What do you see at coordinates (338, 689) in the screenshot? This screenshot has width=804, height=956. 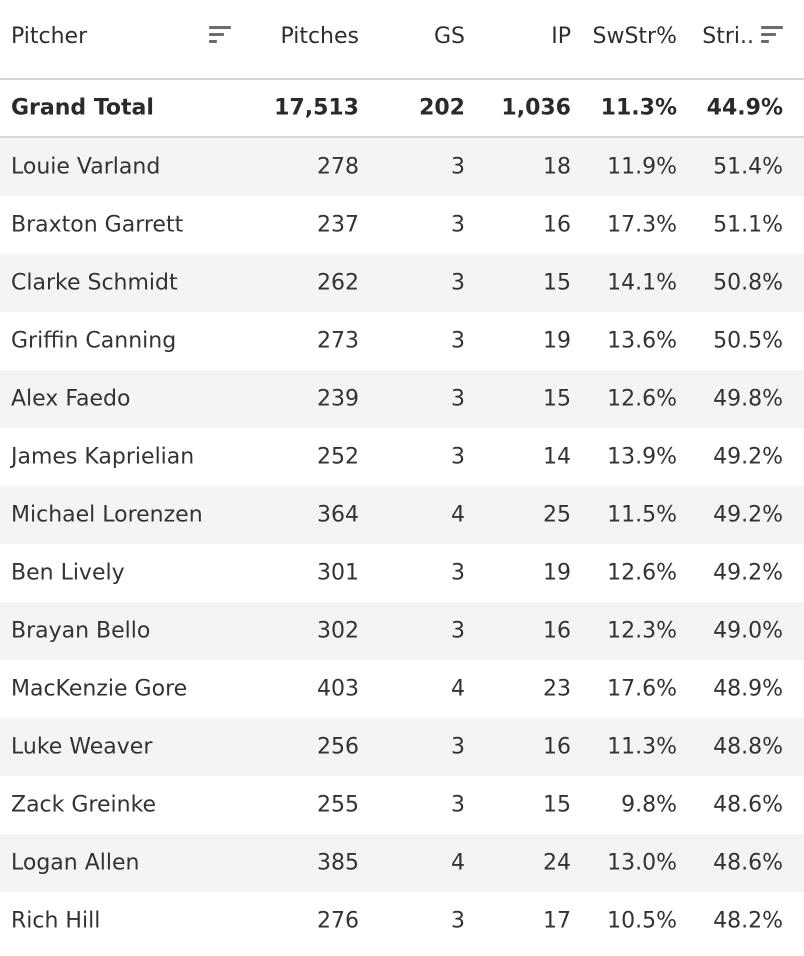 I see `pitches-cell: 403` at bounding box center [338, 689].